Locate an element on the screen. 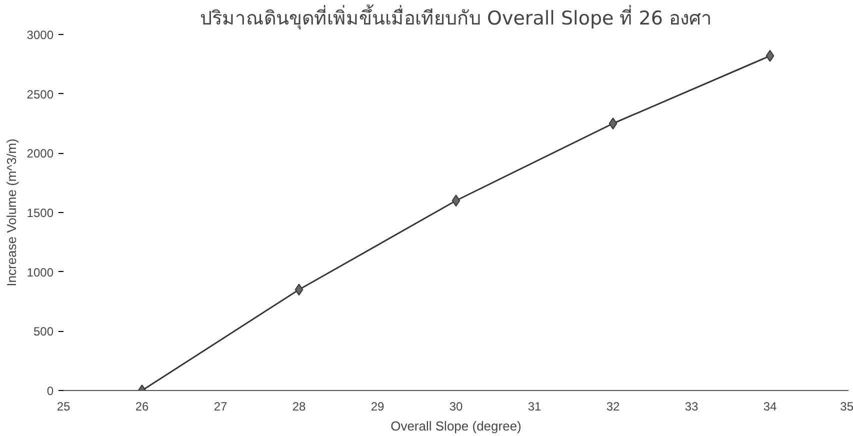  x-tick-label: 28 is located at coordinates (299, 407).